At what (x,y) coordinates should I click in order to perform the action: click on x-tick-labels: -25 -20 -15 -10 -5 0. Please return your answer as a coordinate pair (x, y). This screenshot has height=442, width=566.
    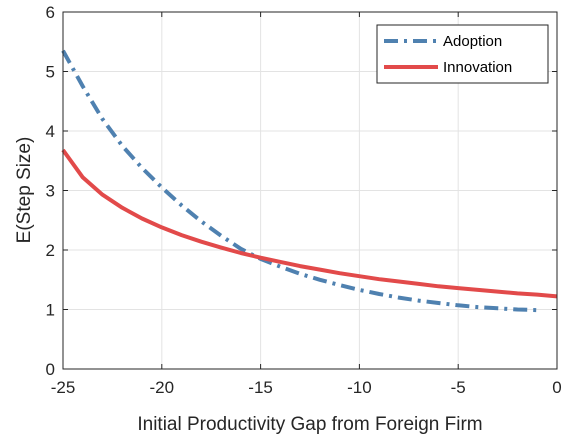
    Looking at the image, I should click on (306, 387).